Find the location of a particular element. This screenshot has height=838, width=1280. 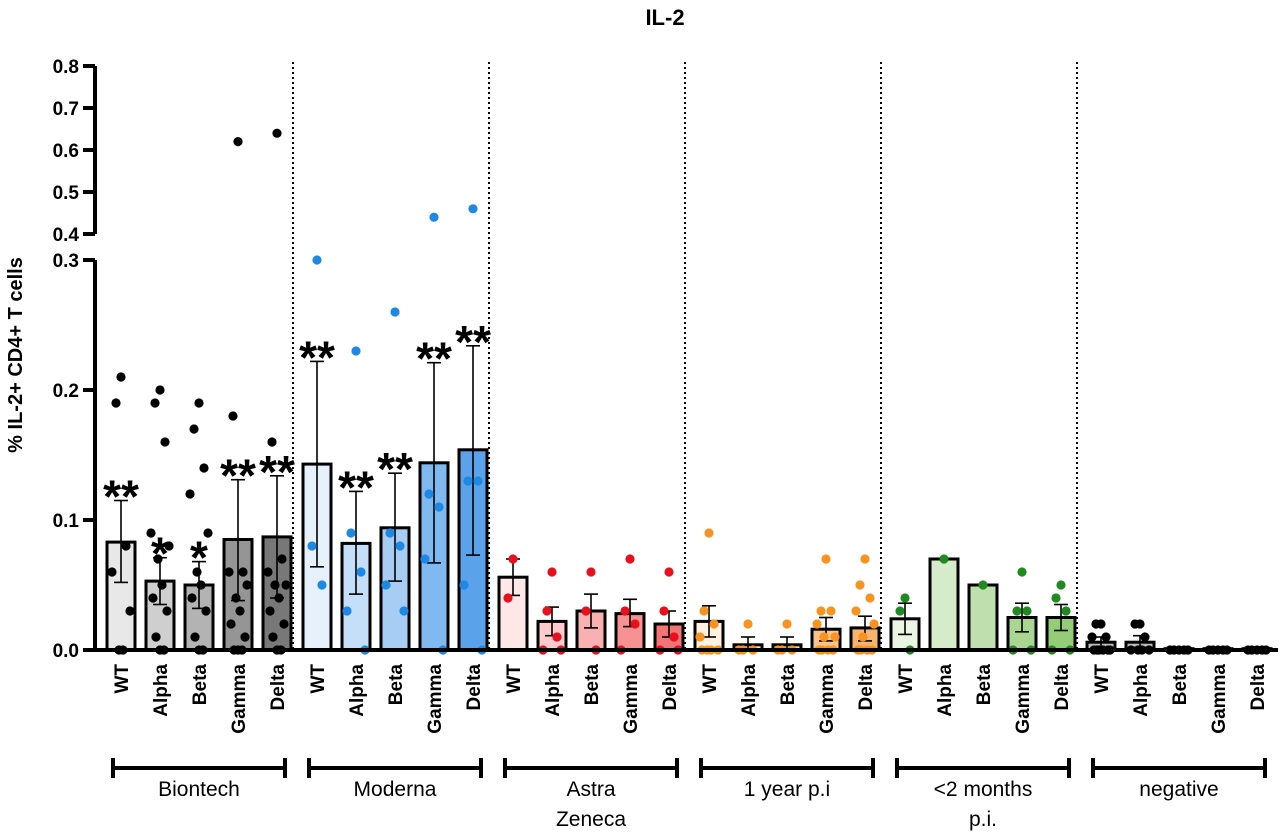

group-label: 1 year p.i is located at coordinates (787, 789).